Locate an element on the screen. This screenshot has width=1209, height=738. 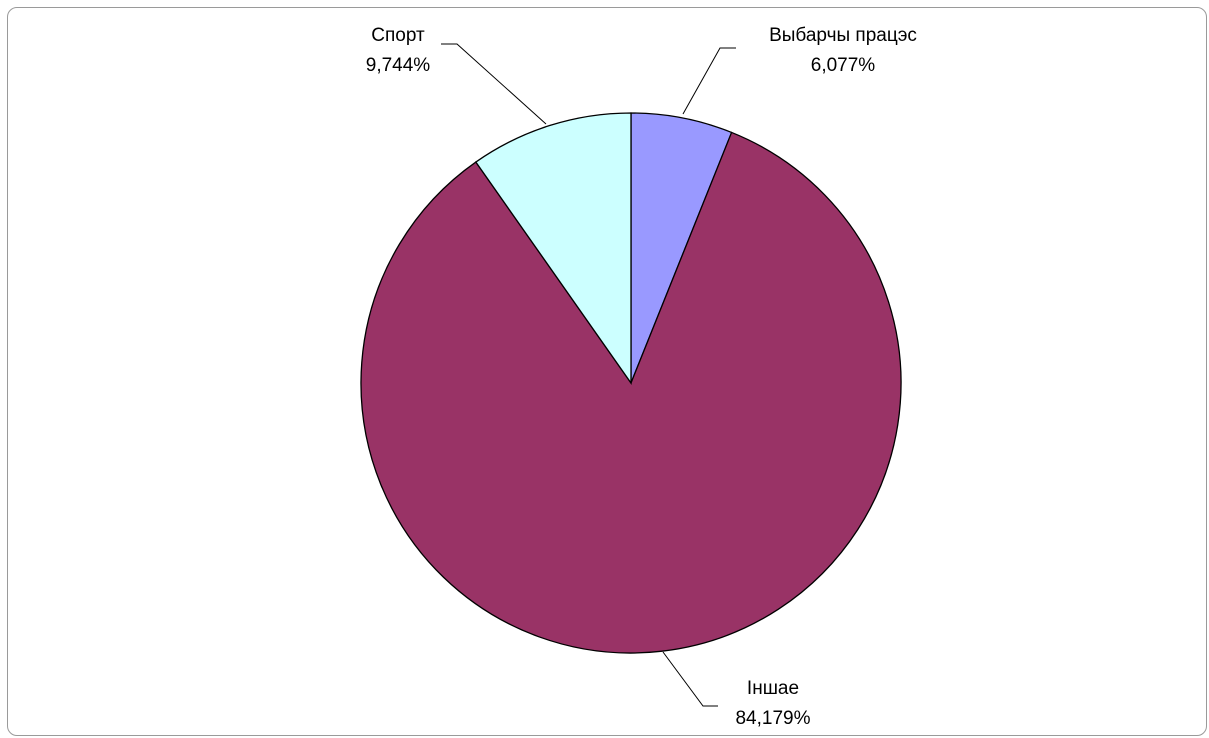
slice-name-label-2: Іншае is located at coordinates (773, 688).